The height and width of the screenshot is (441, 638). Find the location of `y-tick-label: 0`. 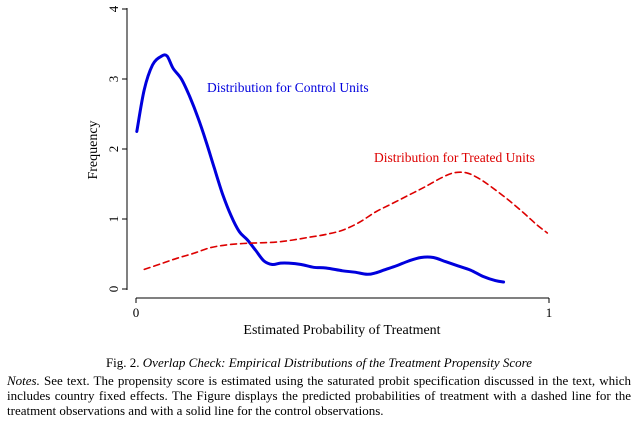

y-tick-label: 0 is located at coordinates (113, 289).